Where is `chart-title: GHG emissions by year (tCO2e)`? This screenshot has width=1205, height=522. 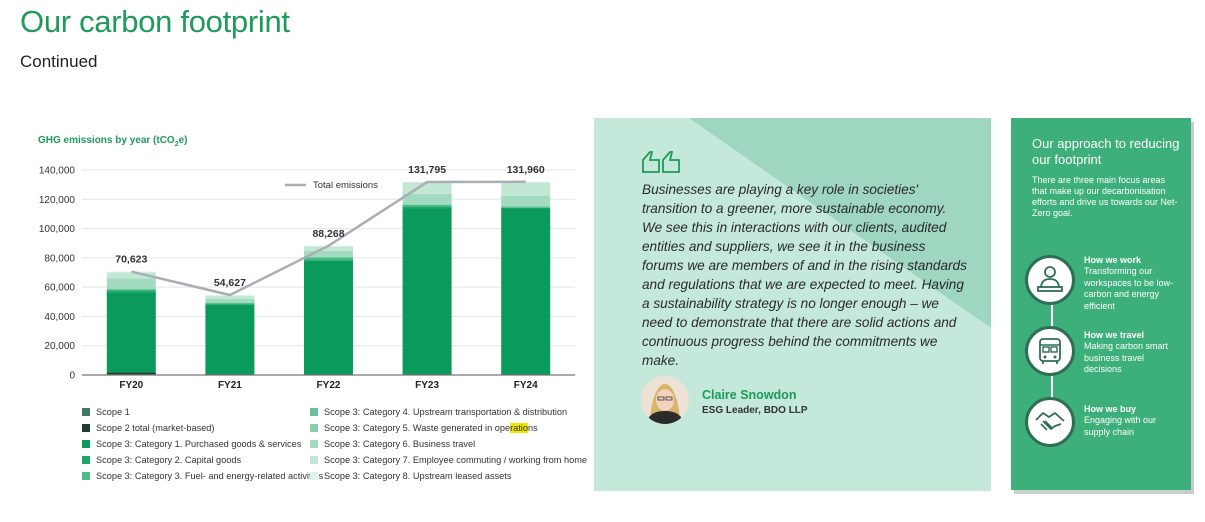 chart-title: GHG emissions by year (tCO2e) is located at coordinates (113, 141).